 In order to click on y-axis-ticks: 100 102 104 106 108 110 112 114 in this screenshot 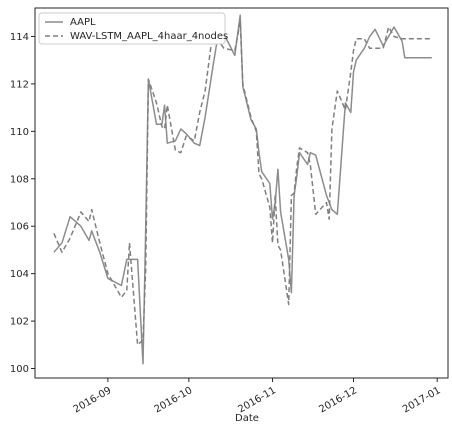, I will do `click(22, 203)`.